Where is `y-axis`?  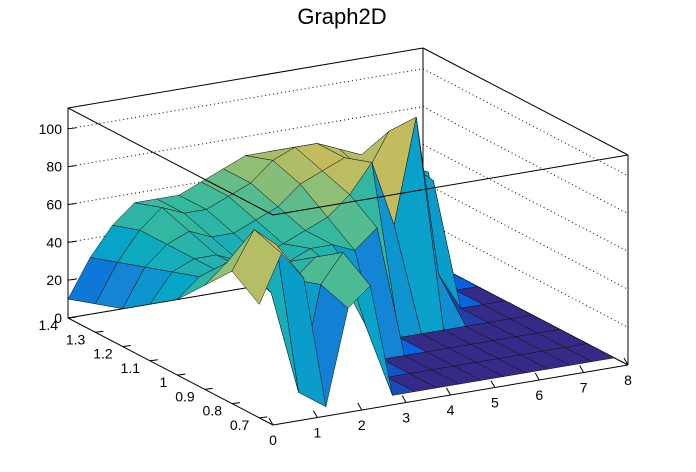
y-axis is located at coordinates (170, 371).